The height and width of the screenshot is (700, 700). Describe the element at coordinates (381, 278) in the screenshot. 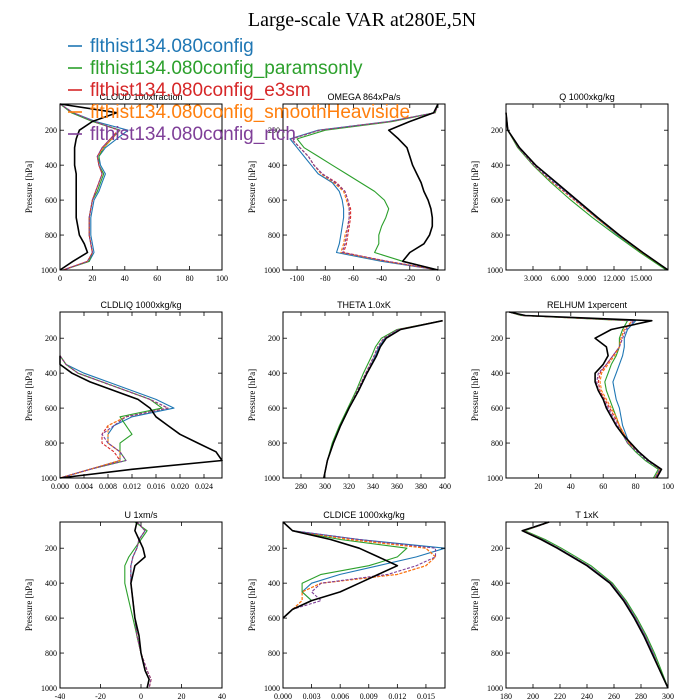

I see `x-tick-label: -40` at that location.